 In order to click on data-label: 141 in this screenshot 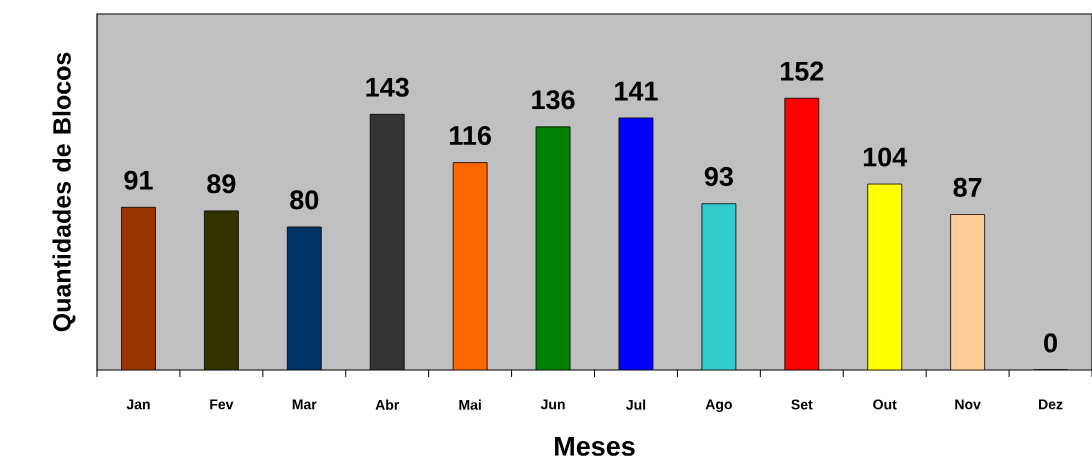, I will do `click(636, 91)`.